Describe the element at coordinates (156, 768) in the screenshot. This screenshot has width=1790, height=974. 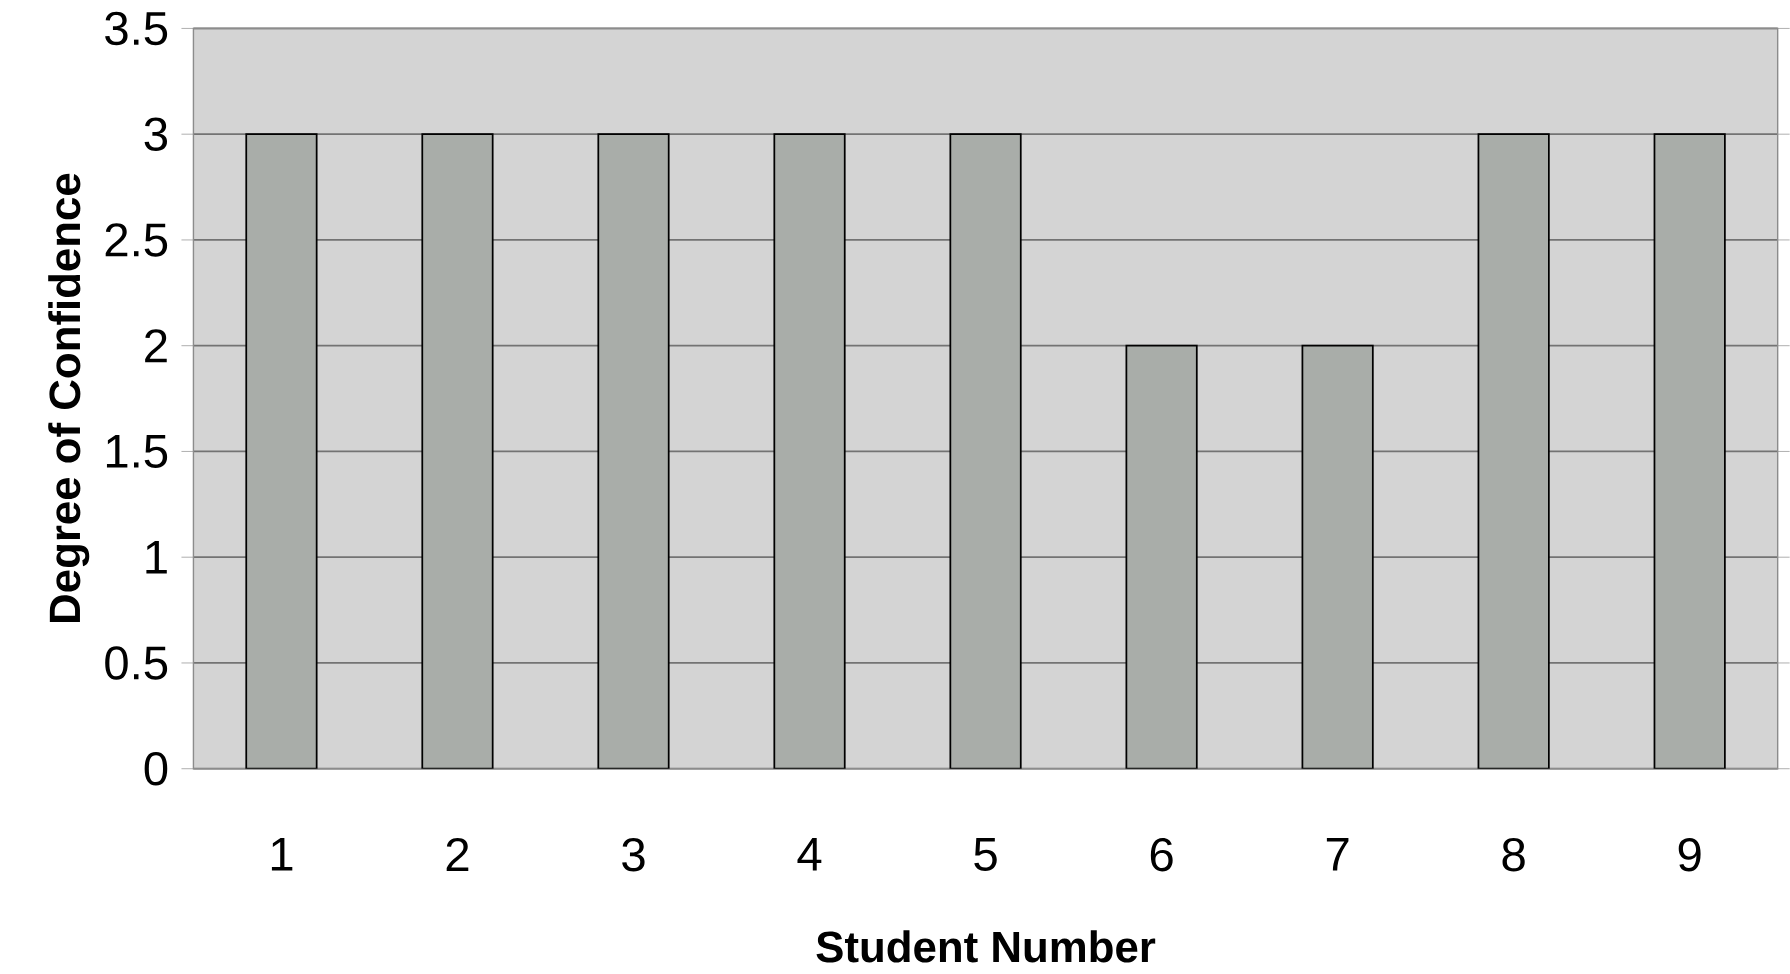
I see `y-tick-label: 0` at that location.